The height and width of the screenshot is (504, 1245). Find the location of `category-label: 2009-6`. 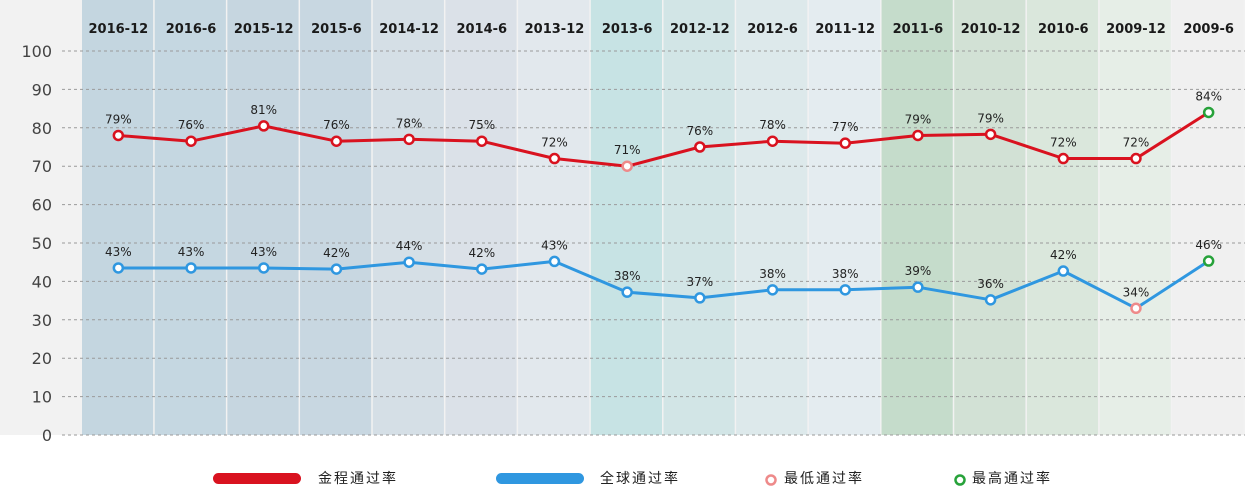

category-label: 2009-6 is located at coordinates (1208, 29).